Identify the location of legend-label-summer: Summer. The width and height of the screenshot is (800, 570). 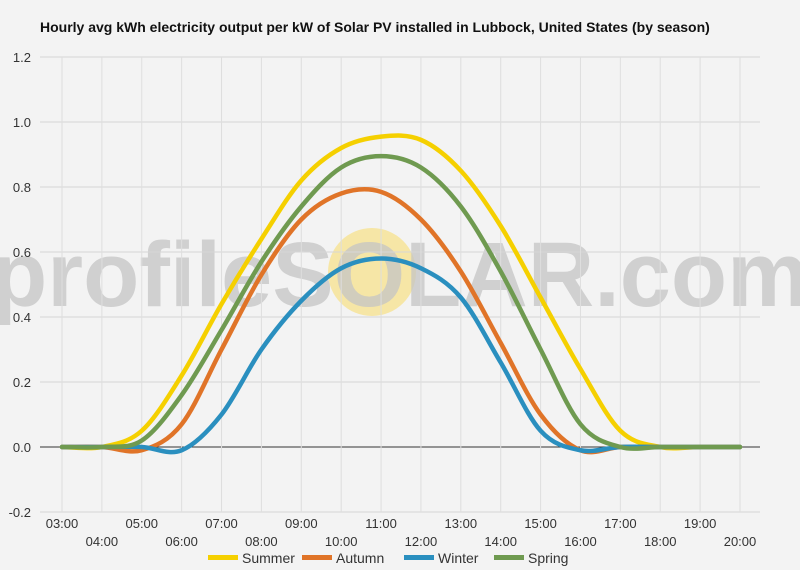
(268, 558).